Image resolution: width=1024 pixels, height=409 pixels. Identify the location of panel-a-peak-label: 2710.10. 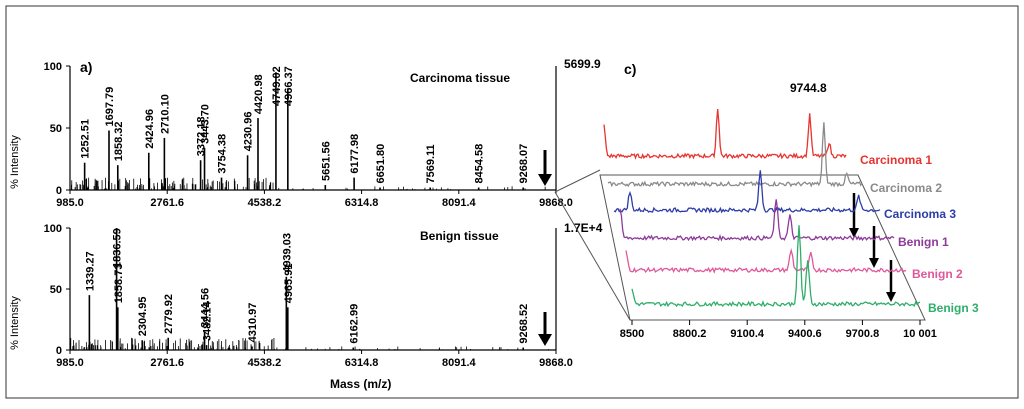
(165, 114).